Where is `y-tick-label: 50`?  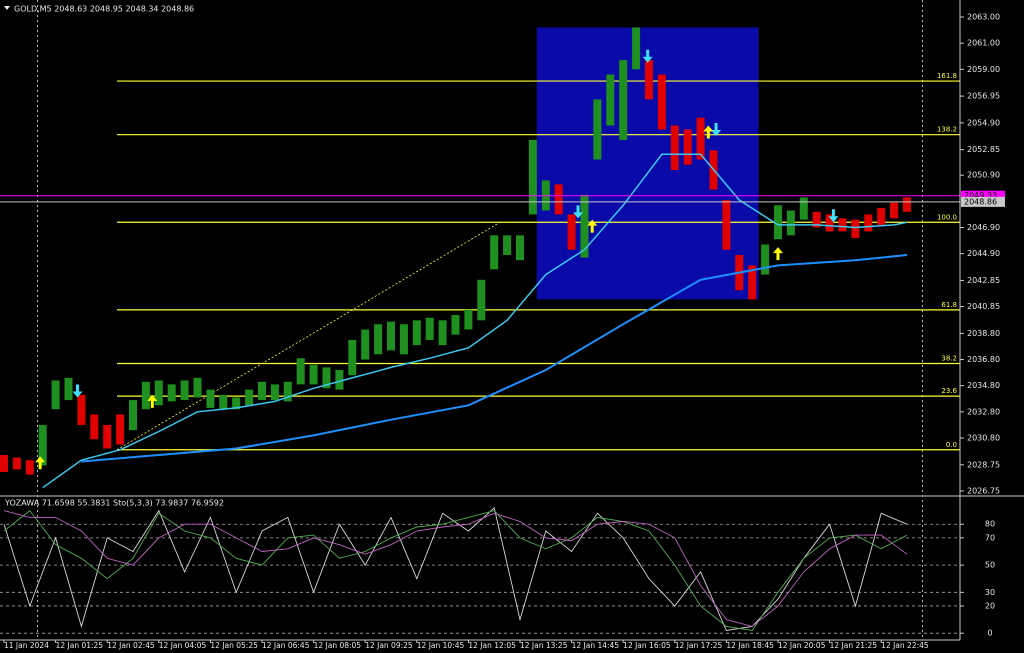
y-tick-label: 50 is located at coordinates (990, 565).